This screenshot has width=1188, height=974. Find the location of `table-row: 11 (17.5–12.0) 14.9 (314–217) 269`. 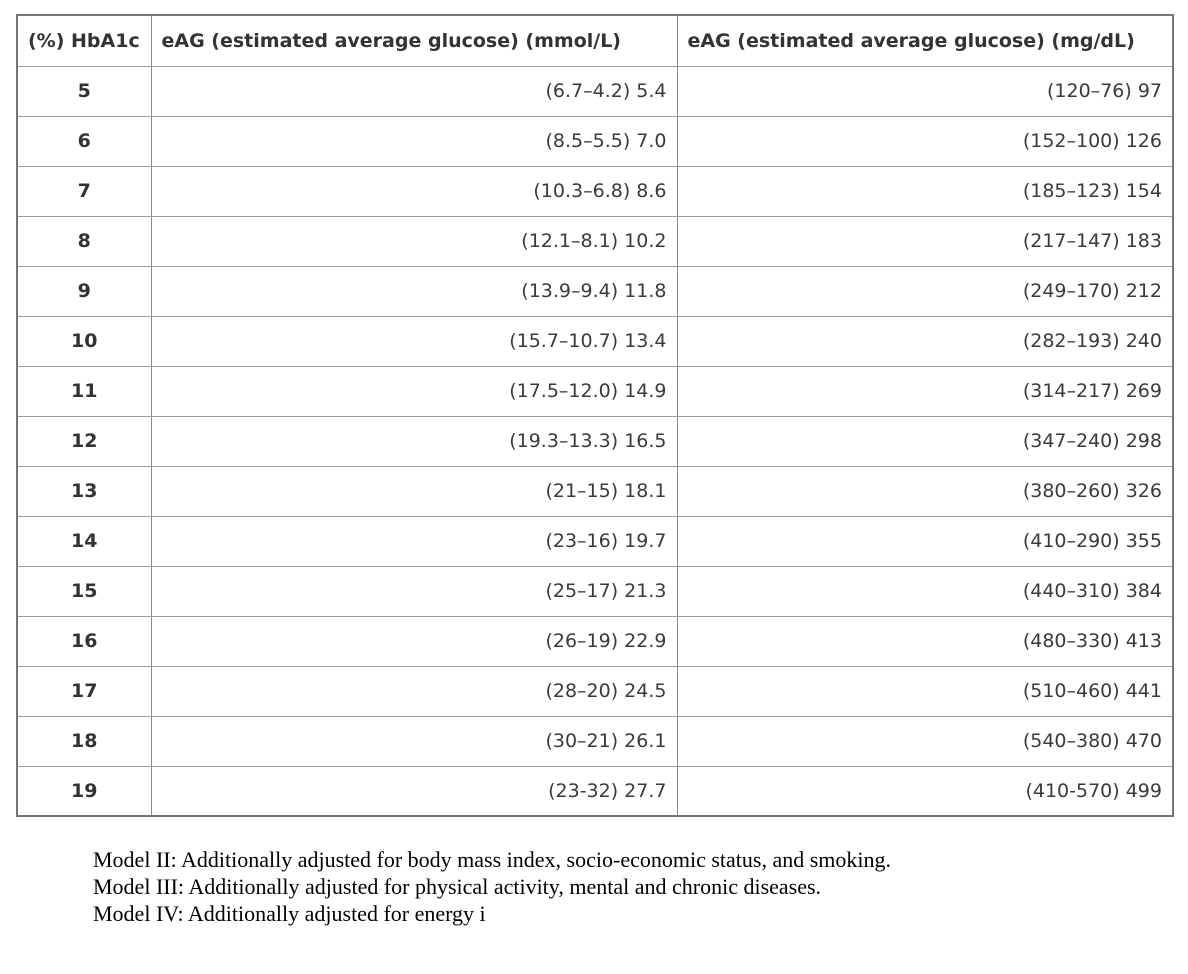

table-row: 11 (17.5–12.0) 14.9 (314–217) 269 is located at coordinates (595, 391).